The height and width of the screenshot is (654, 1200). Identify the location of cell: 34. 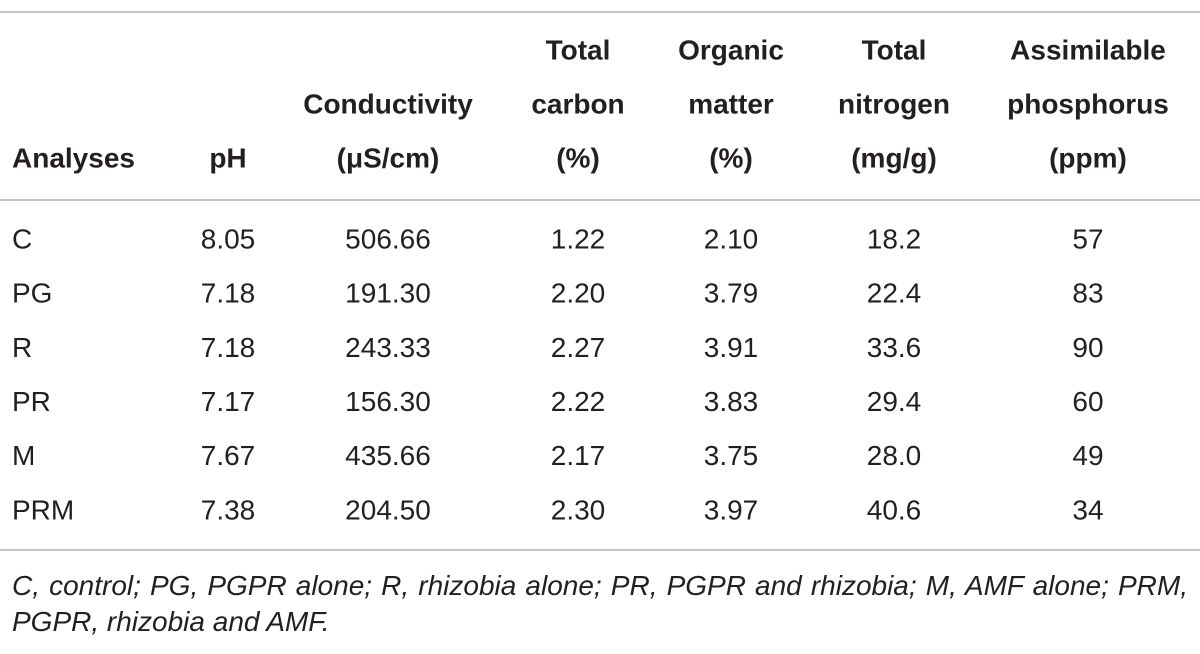
(1087, 509).